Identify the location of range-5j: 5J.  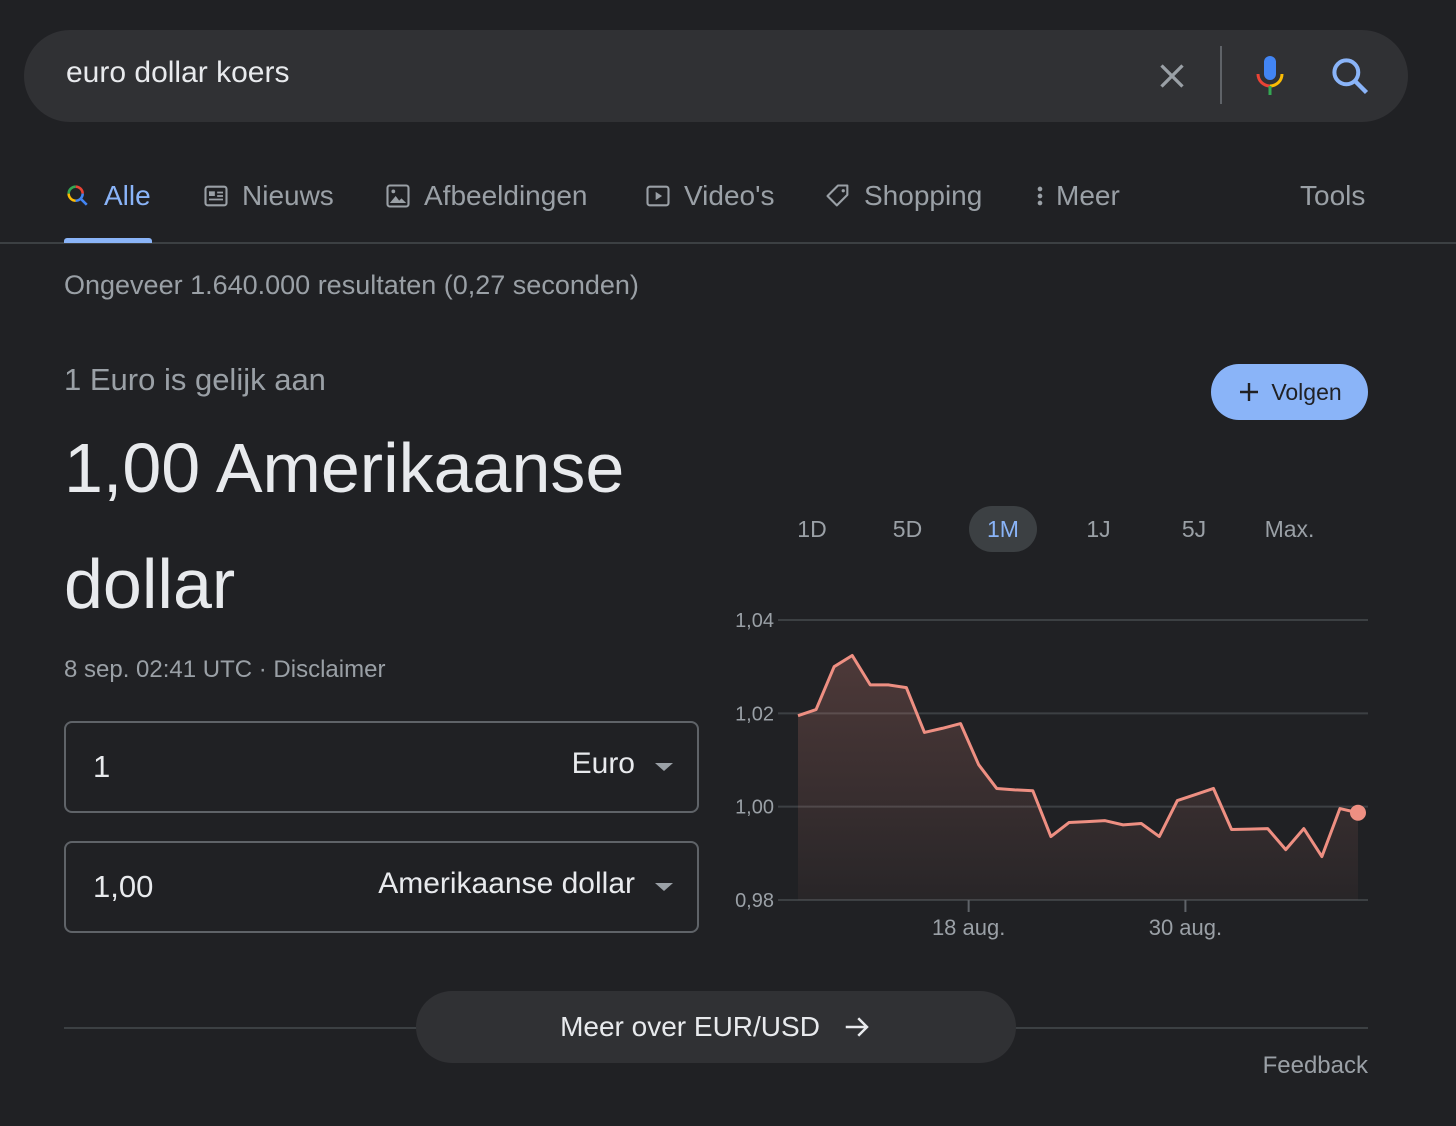
(1194, 528).